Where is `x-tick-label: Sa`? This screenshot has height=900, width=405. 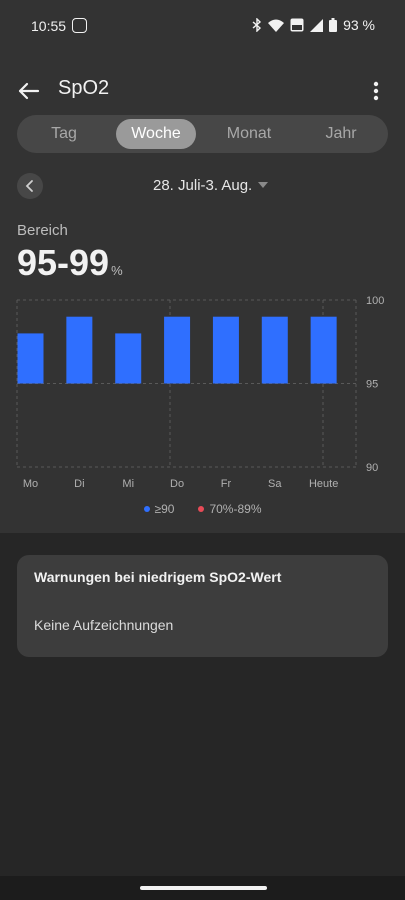
x-tick-label: Sa is located at coordinates (275, 484).